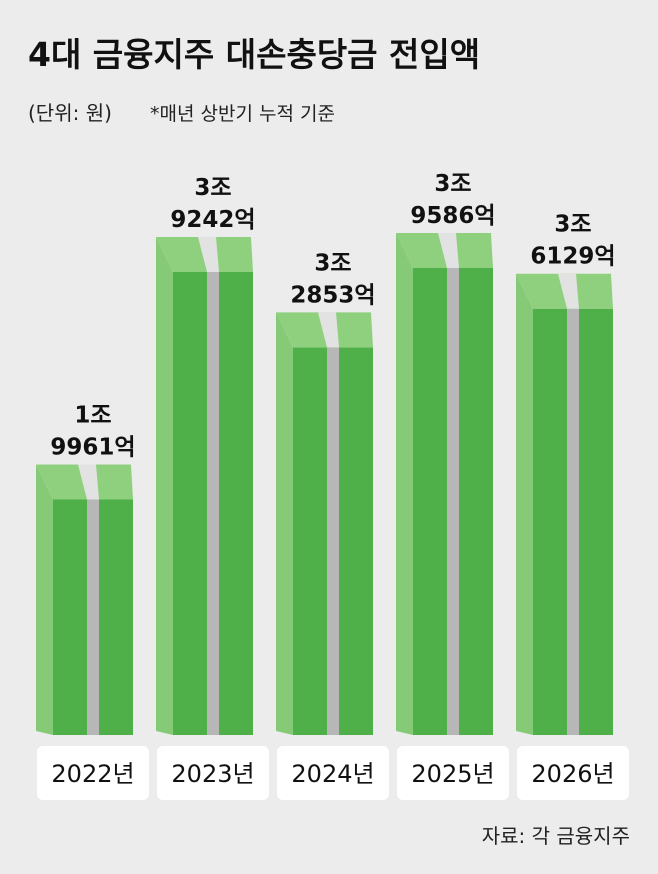  Describe the element at coordinates (254, 54) in the screenshot. I see `chart-title: 4대 금융지주 대손충당금 전입액` at that location.